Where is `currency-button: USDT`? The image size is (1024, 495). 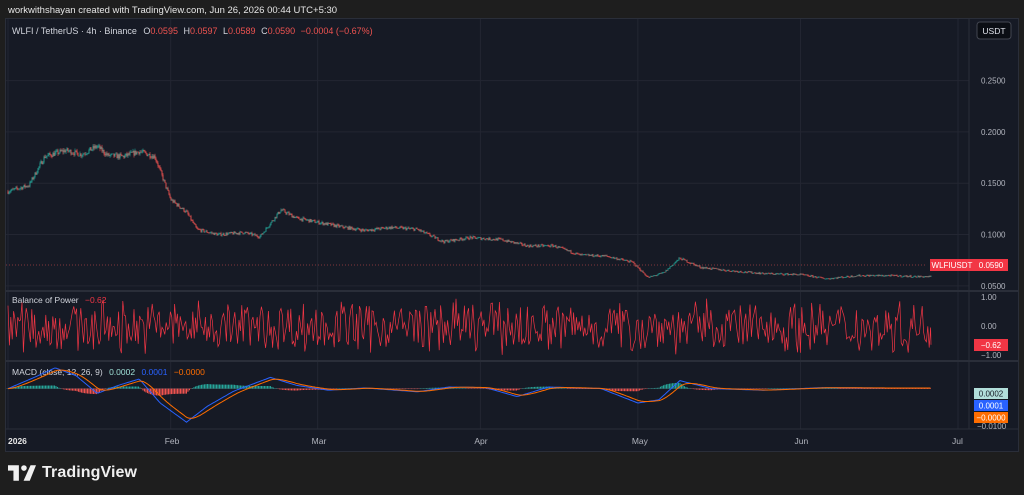
currency-button: USDT is located at coordinates (994, 30).